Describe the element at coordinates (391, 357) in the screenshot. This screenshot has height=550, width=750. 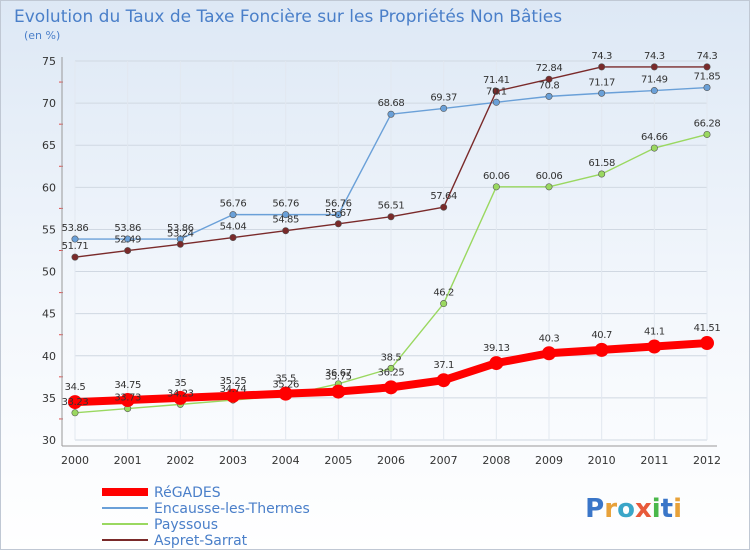
I see `data-label: 38.5` at that location.